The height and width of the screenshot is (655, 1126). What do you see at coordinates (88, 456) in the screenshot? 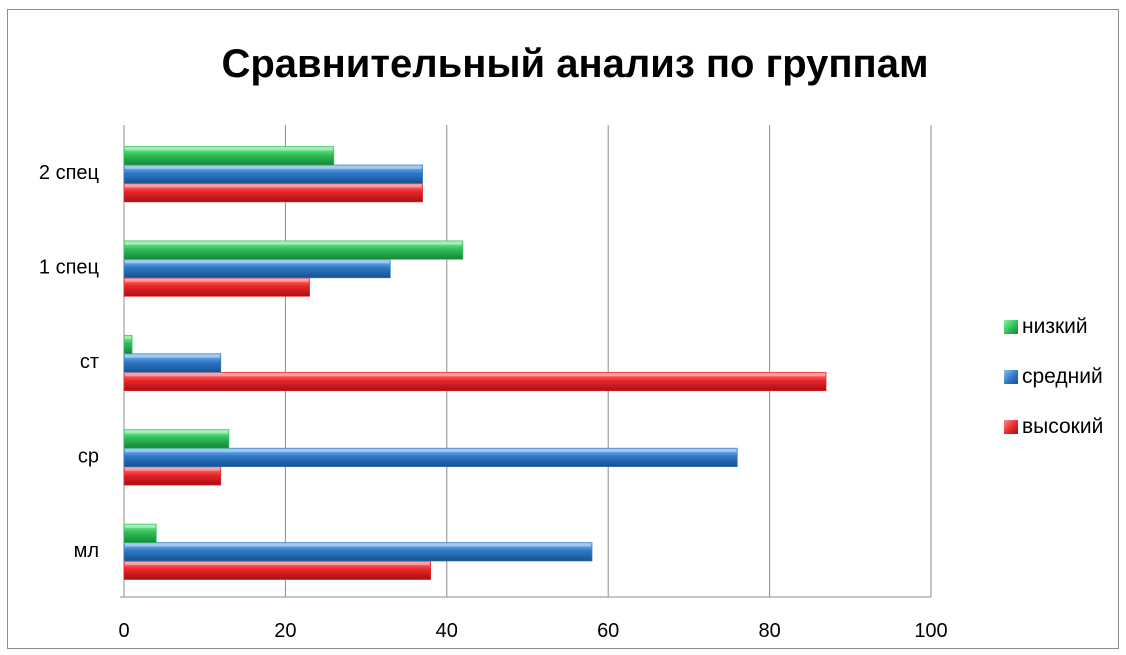
I see `y-tick-label: ср` at bounding box center [88, 456].